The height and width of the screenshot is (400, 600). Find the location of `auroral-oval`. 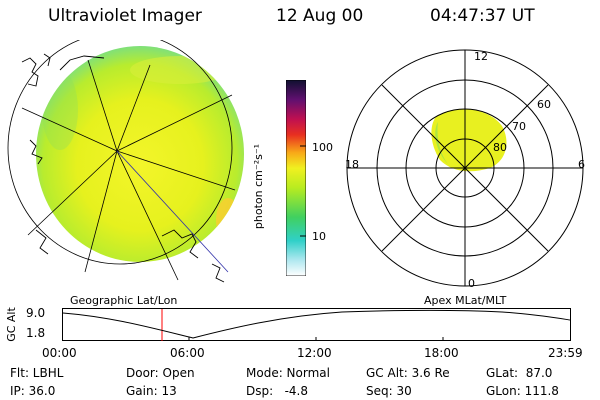

auroral-oval is located at coordinates (469, 140).